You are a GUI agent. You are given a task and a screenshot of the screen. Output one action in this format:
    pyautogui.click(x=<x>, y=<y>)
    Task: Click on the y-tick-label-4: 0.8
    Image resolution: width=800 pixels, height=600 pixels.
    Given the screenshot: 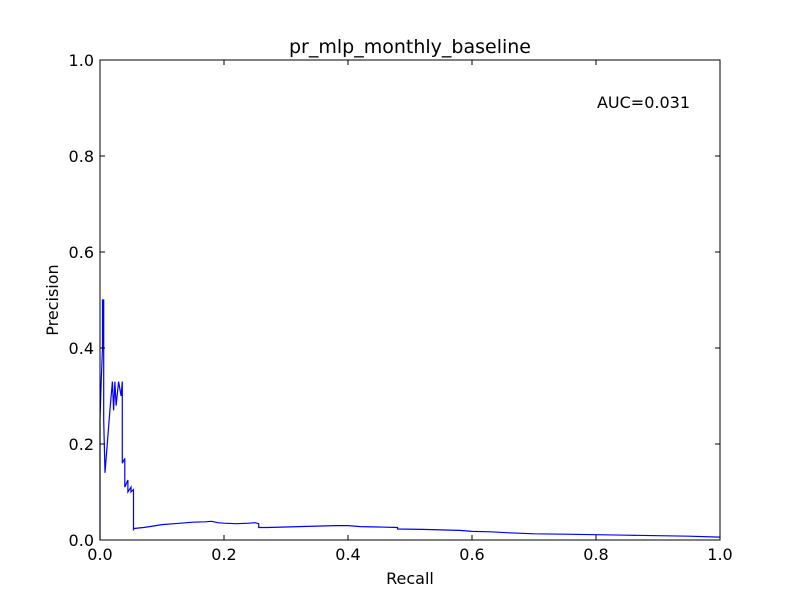 What is the action you would take?
    pyautogui.click(x=81, y=156)
    